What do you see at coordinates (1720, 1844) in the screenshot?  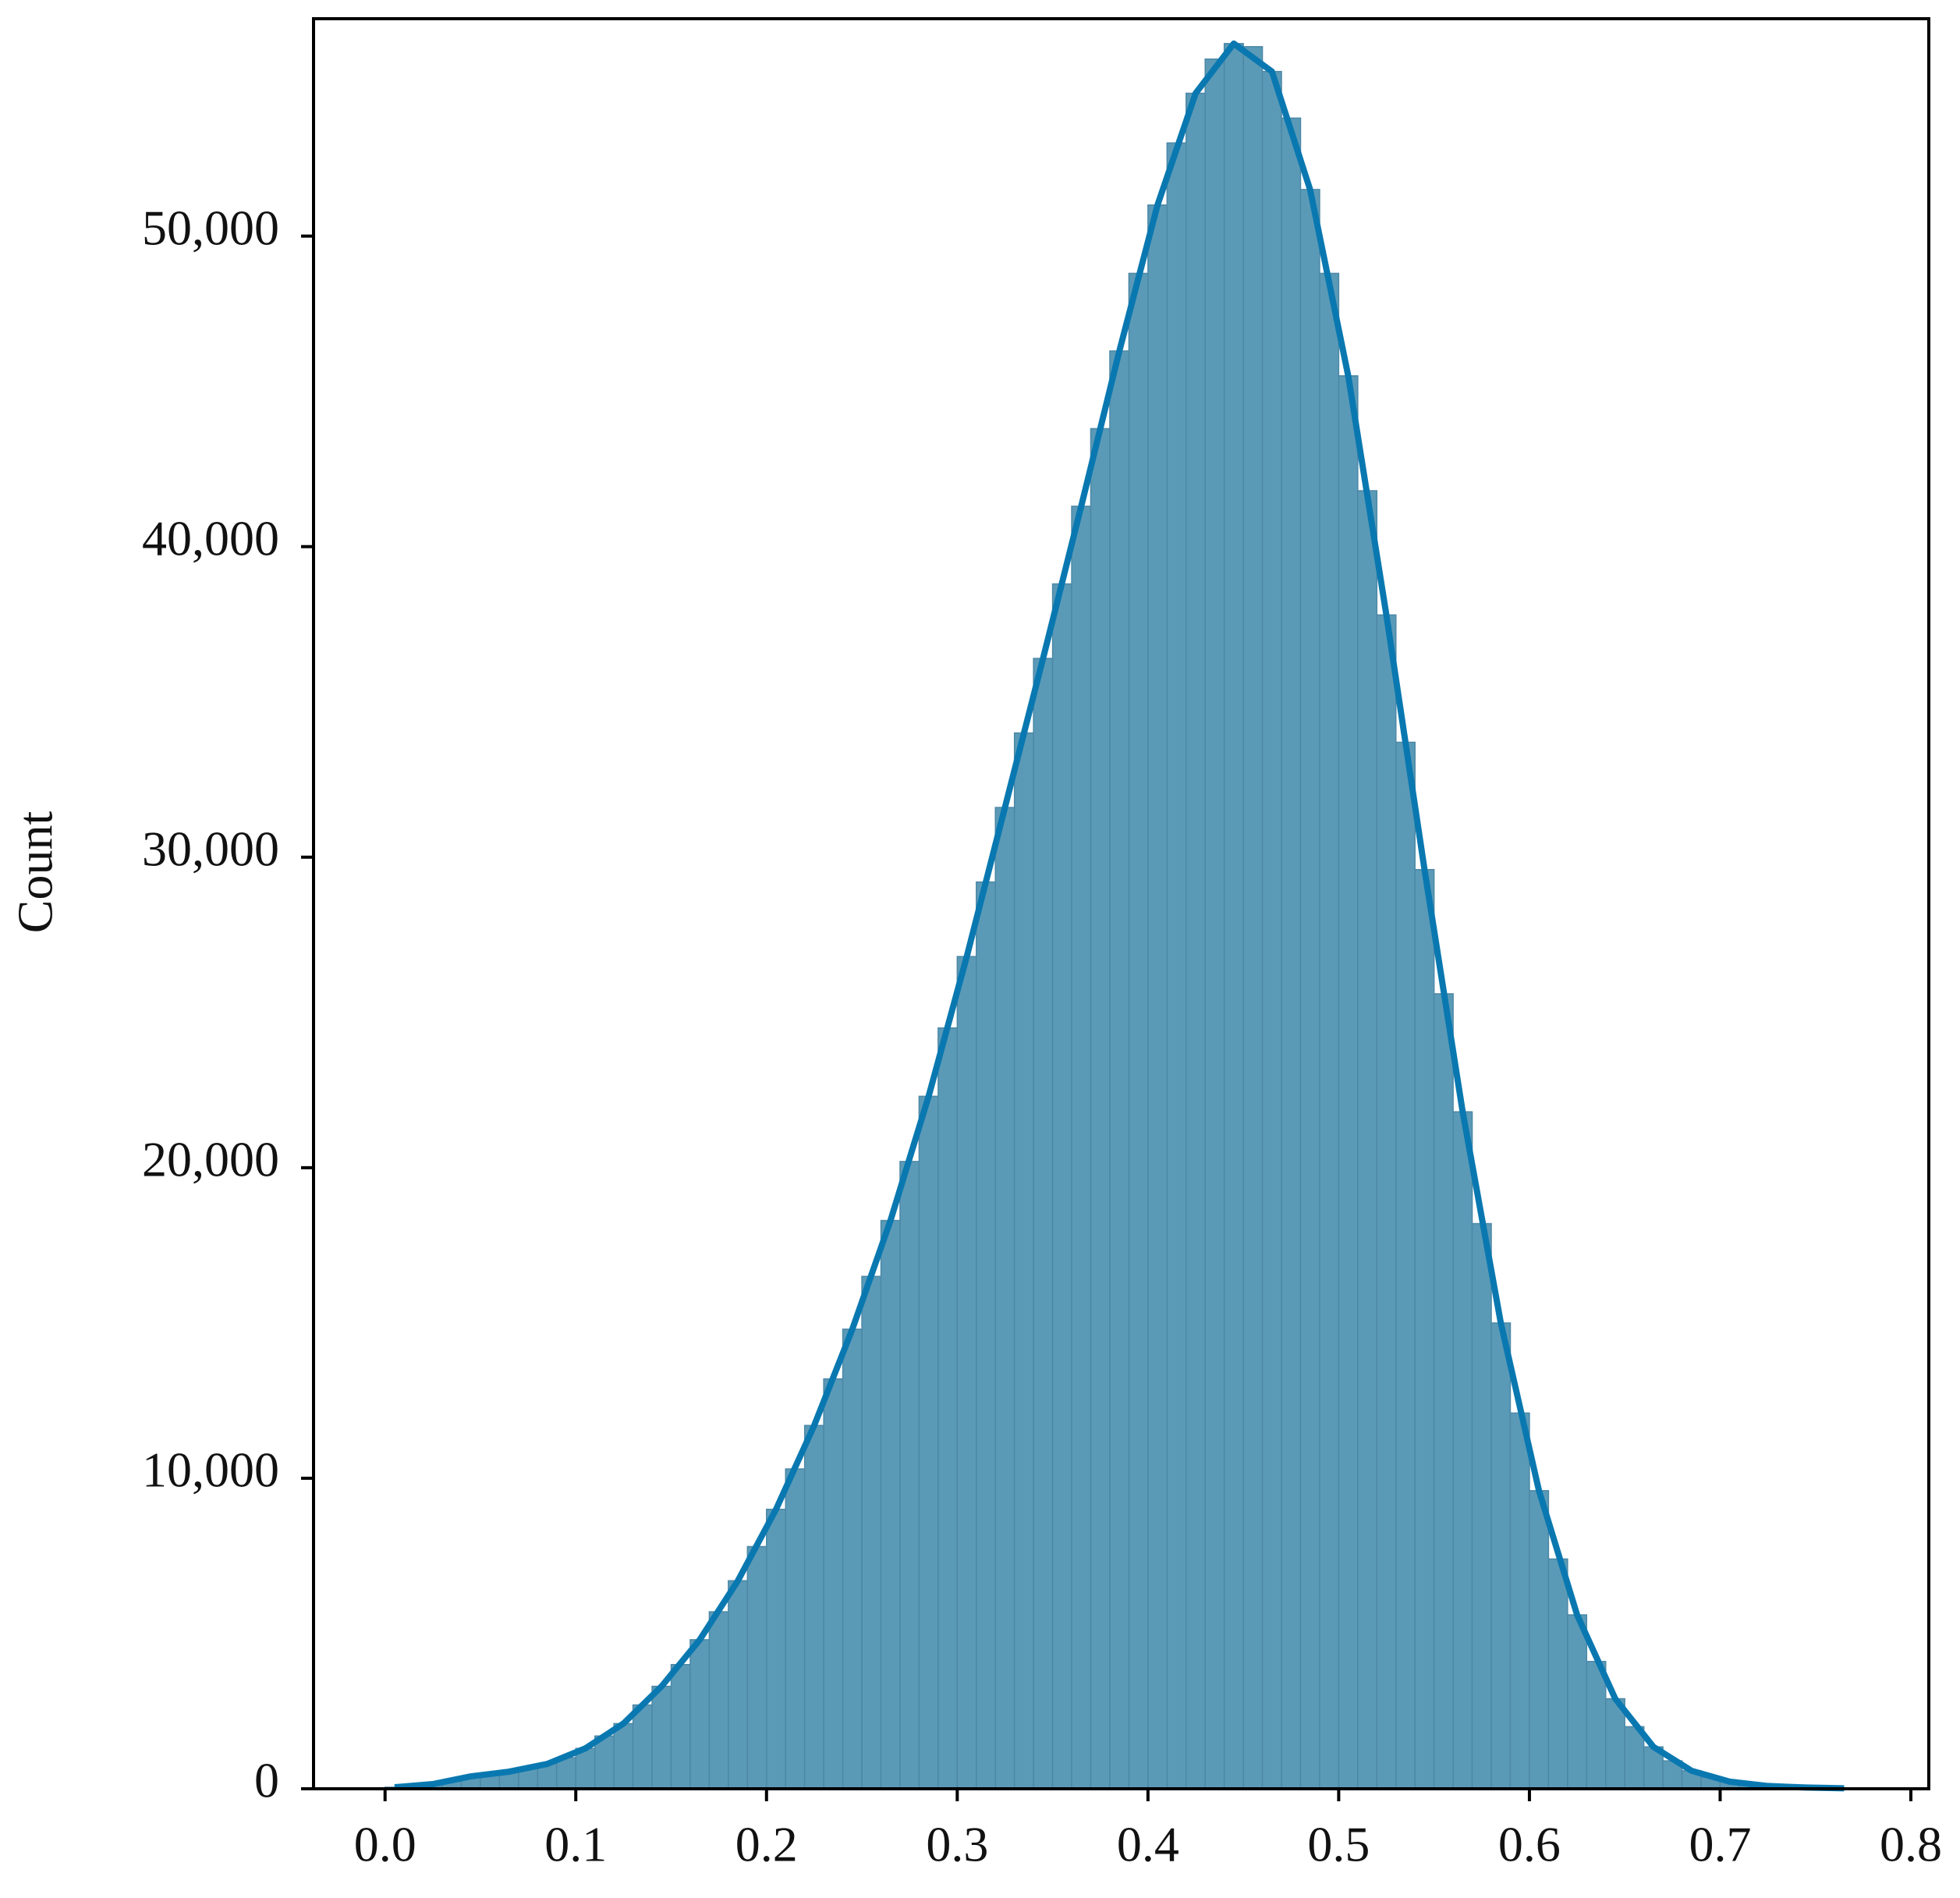 I see `x-tick-label: 0.7` at bounding box center [1720, 1844].